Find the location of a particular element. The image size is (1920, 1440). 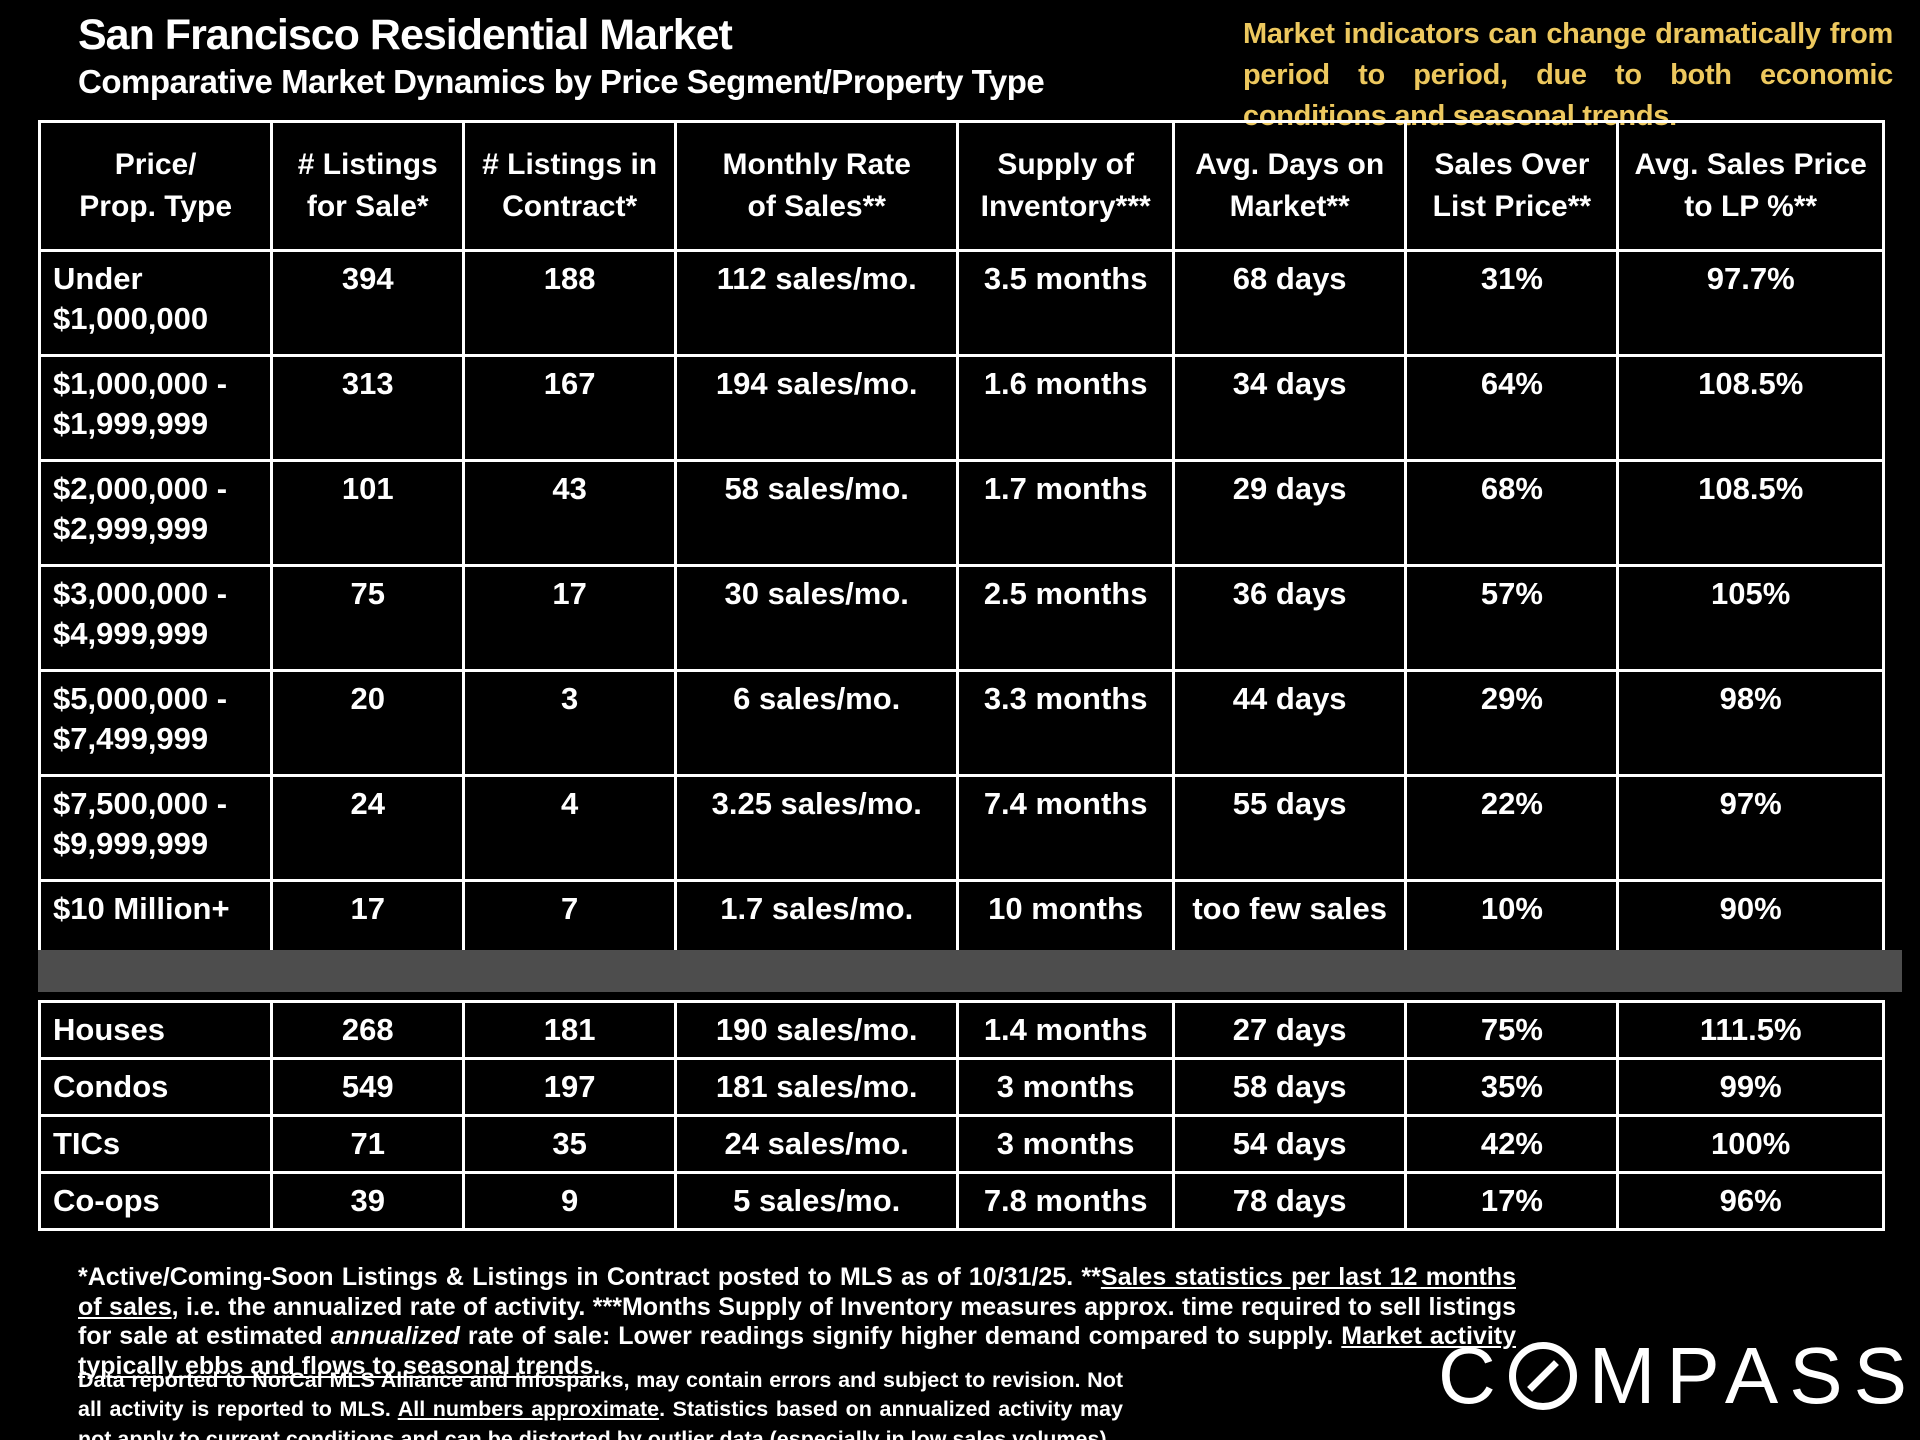

table-cell: 96% is located at coordinates (1750, 1201).